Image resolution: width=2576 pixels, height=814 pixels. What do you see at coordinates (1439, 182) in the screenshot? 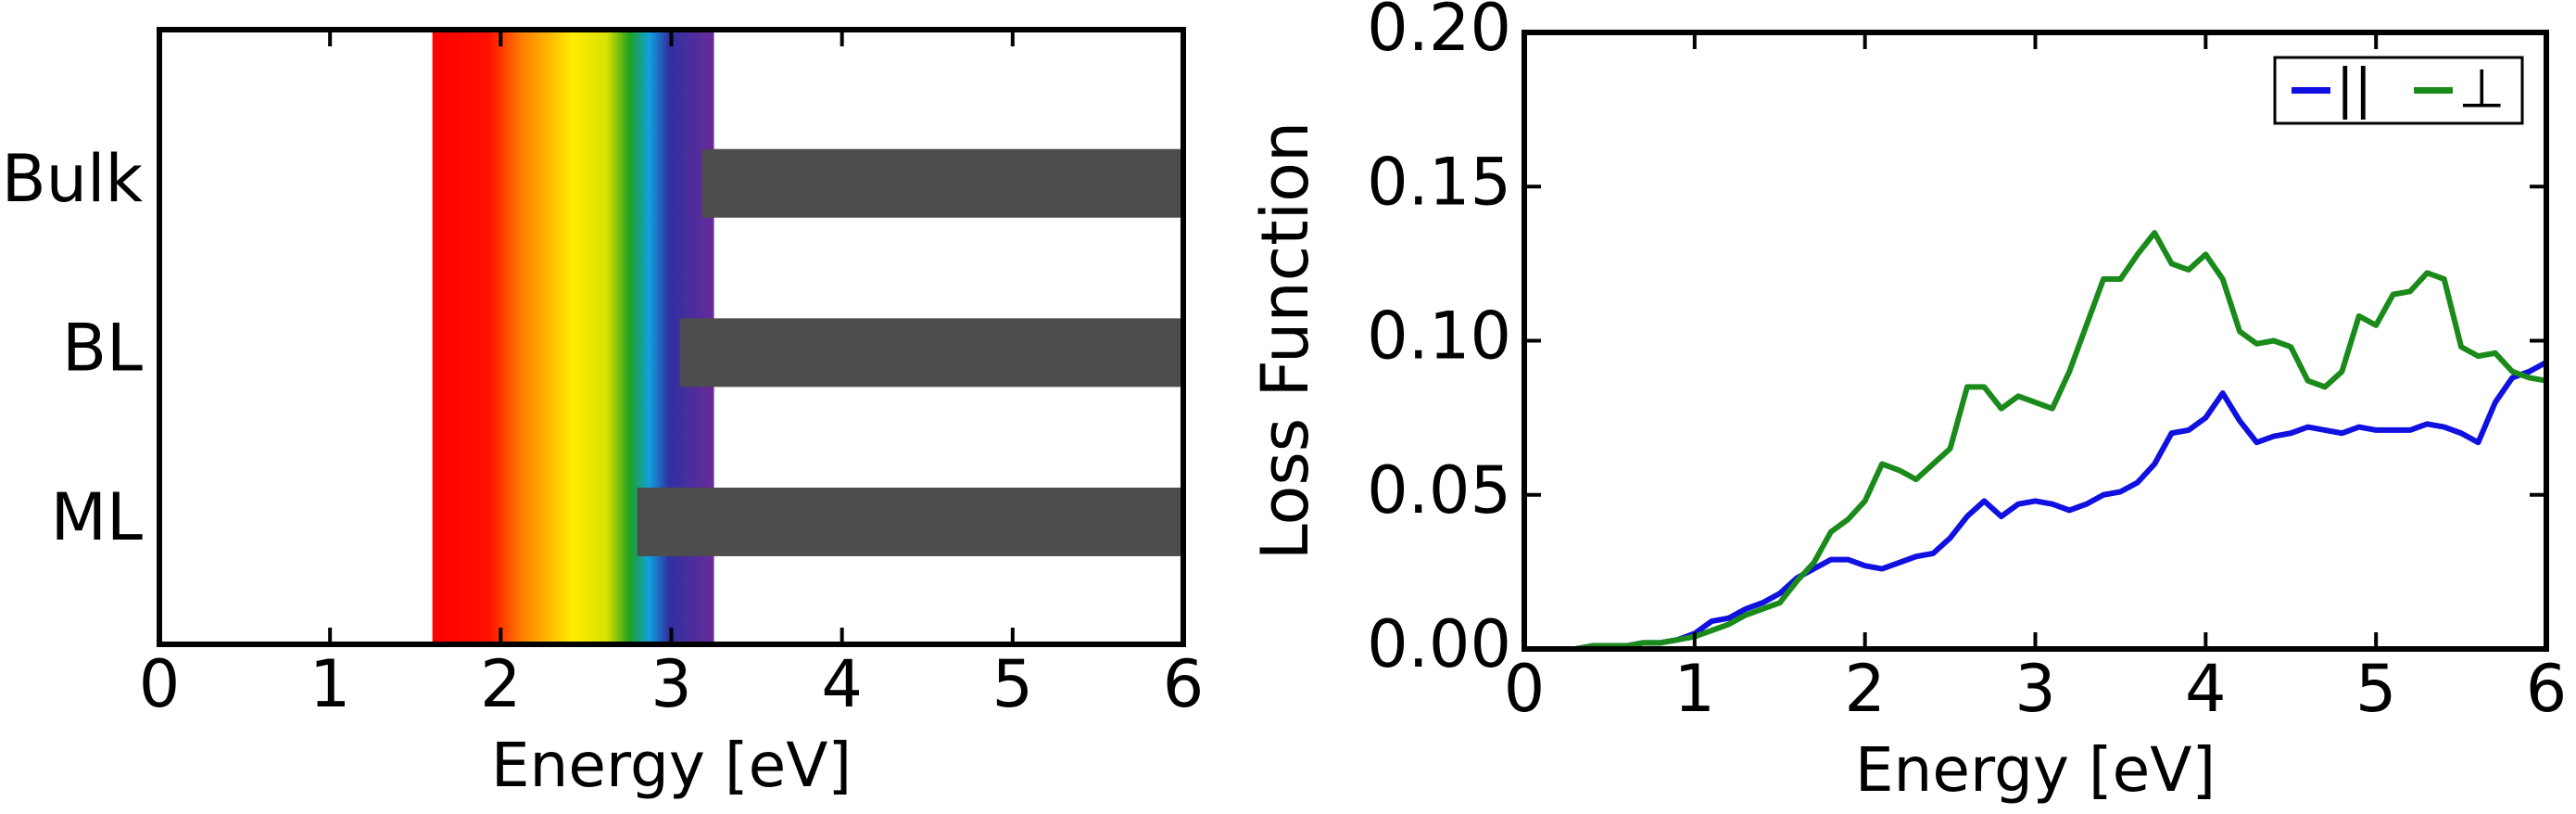
I see `y-tick-label: 0.15` at bounding box center [1439, 182].